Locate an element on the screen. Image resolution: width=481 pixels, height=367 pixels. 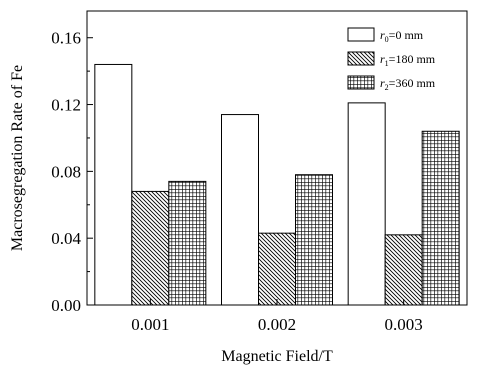
y-axis-title: Macrosegregation Rate of Fe is located at coordinates (17, 158).